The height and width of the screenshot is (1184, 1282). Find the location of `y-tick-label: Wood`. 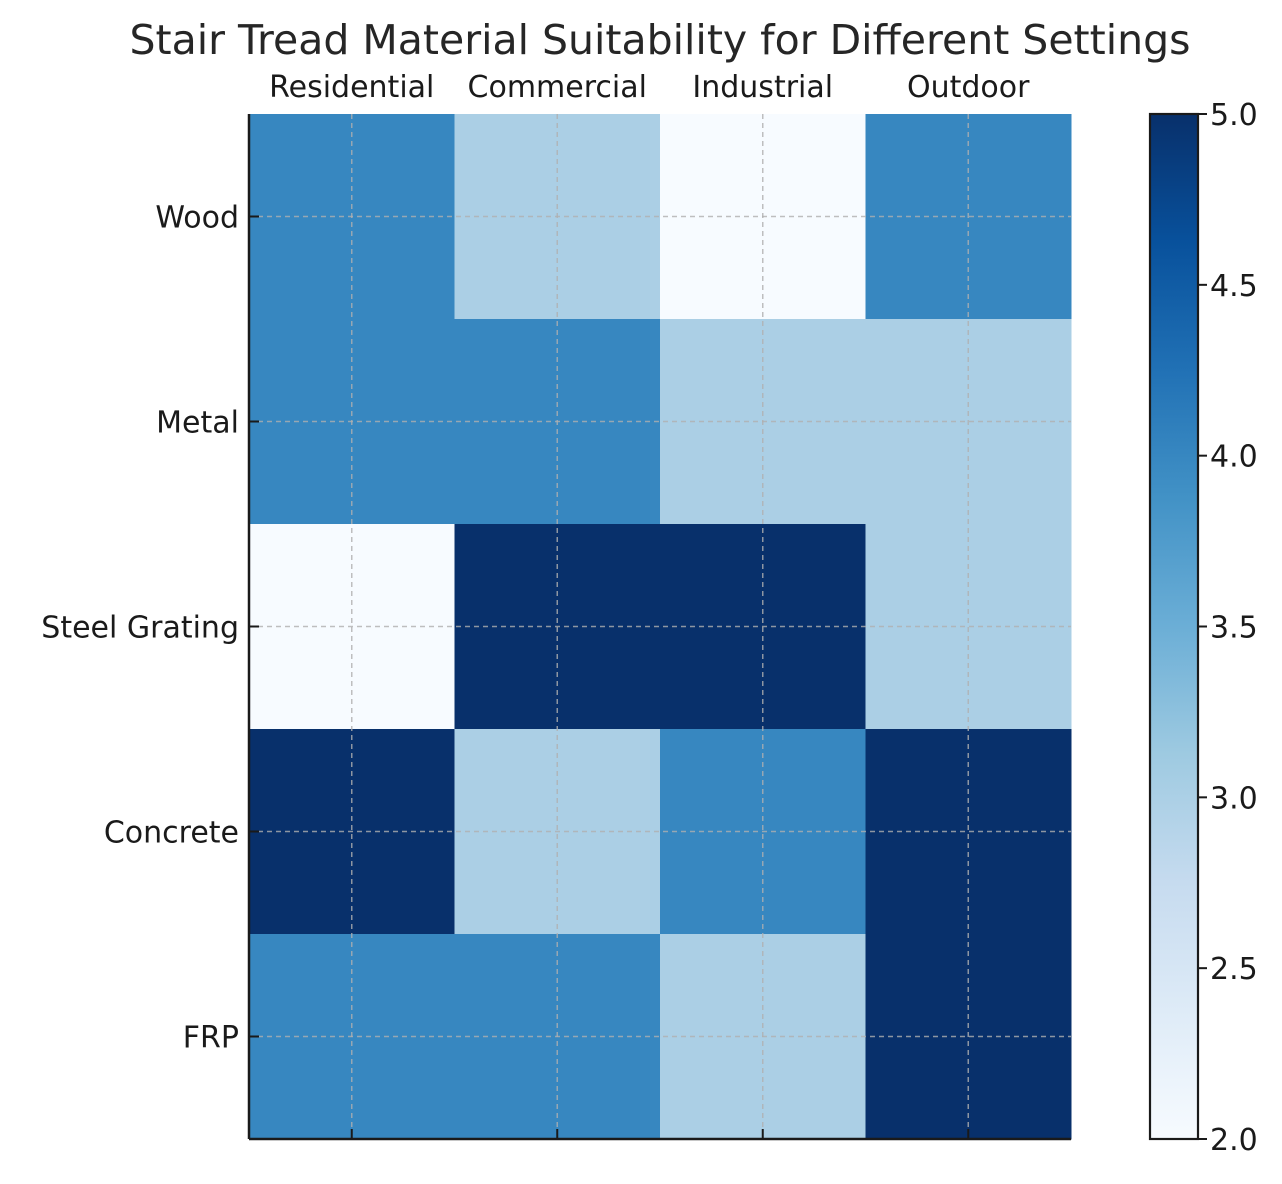

y-tick-label: Wood is located at coordinates (197, 218).